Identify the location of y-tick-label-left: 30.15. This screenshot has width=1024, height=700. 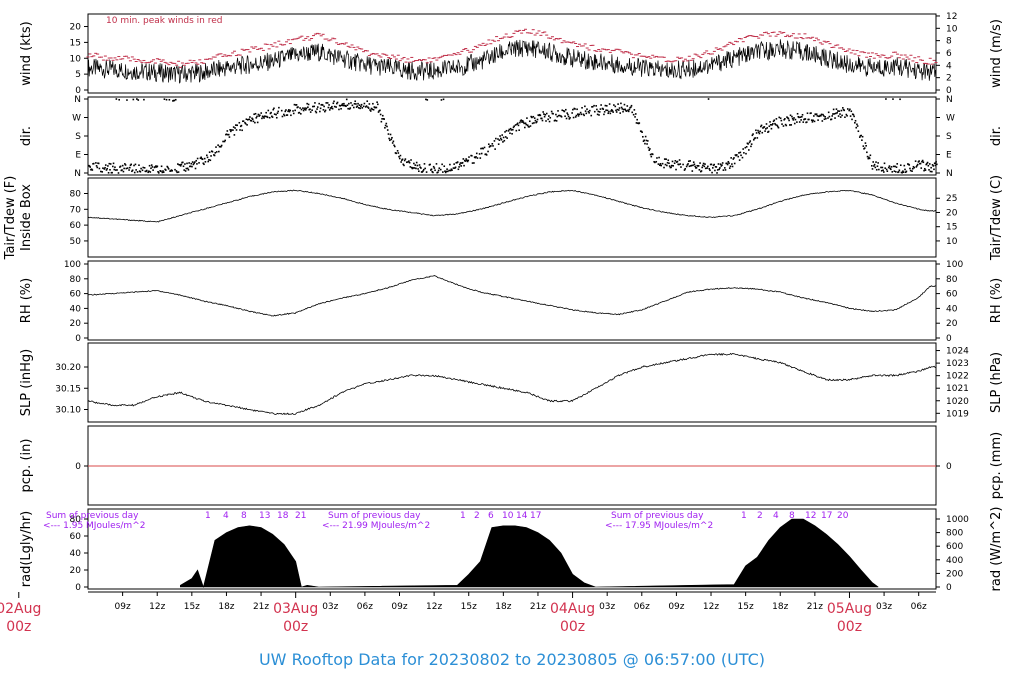
(68, 389).